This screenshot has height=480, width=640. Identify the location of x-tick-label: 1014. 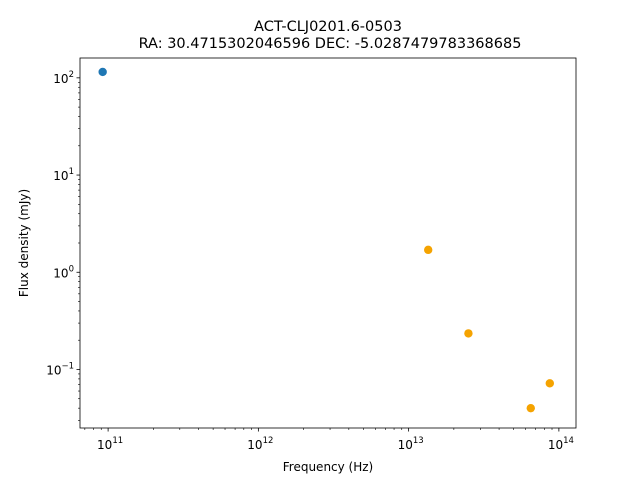
(561, 444).